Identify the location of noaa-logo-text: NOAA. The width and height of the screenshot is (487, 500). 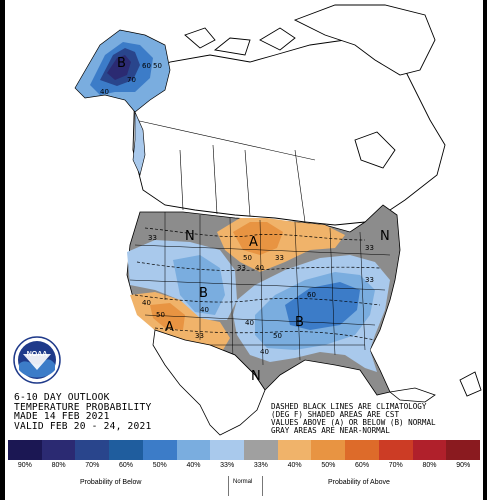
(37, 354).